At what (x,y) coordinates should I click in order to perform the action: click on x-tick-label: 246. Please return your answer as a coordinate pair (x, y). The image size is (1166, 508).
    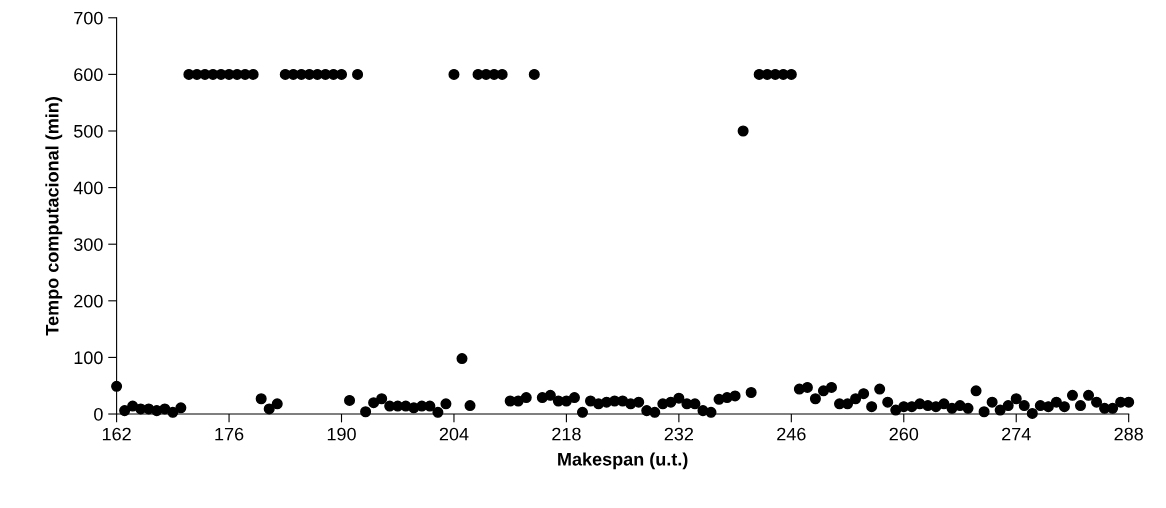
    Looking at the image, I should click on (791, 434).